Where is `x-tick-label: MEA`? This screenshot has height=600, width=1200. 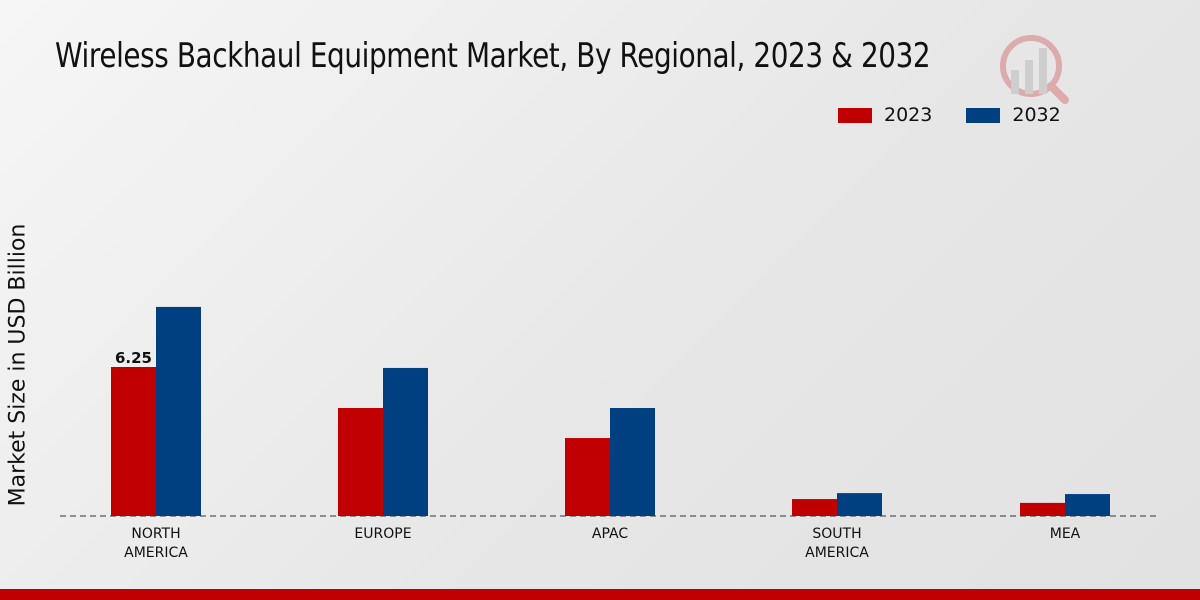 x-tick-label: MEA is located at coordinates (1065, 534).